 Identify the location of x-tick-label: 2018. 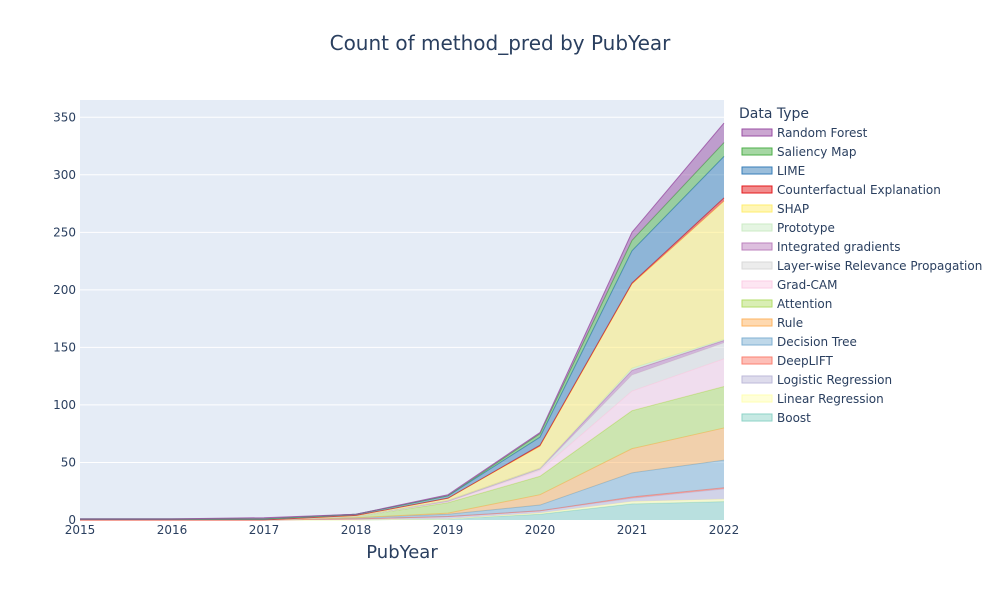
(356, 530).